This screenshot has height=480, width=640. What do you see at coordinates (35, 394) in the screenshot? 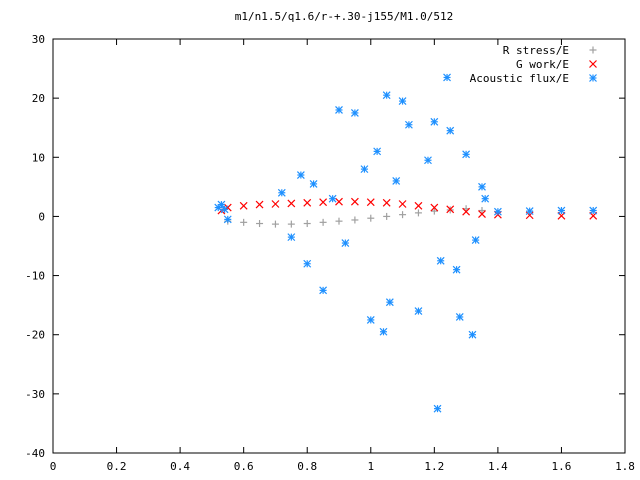
I see `y-tick-label: -30` at bounding box center [35, 394].